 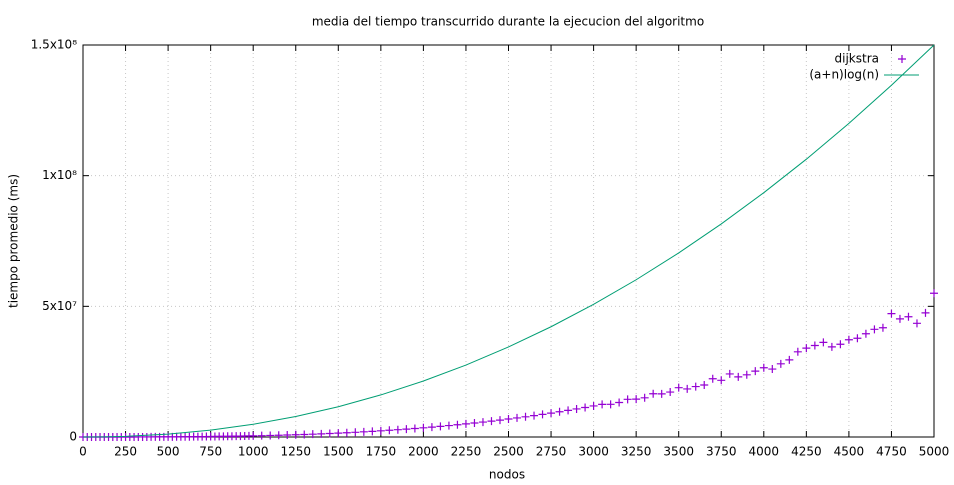 I want to click on x-tick-label: 4250, so click(x=806, y=452).